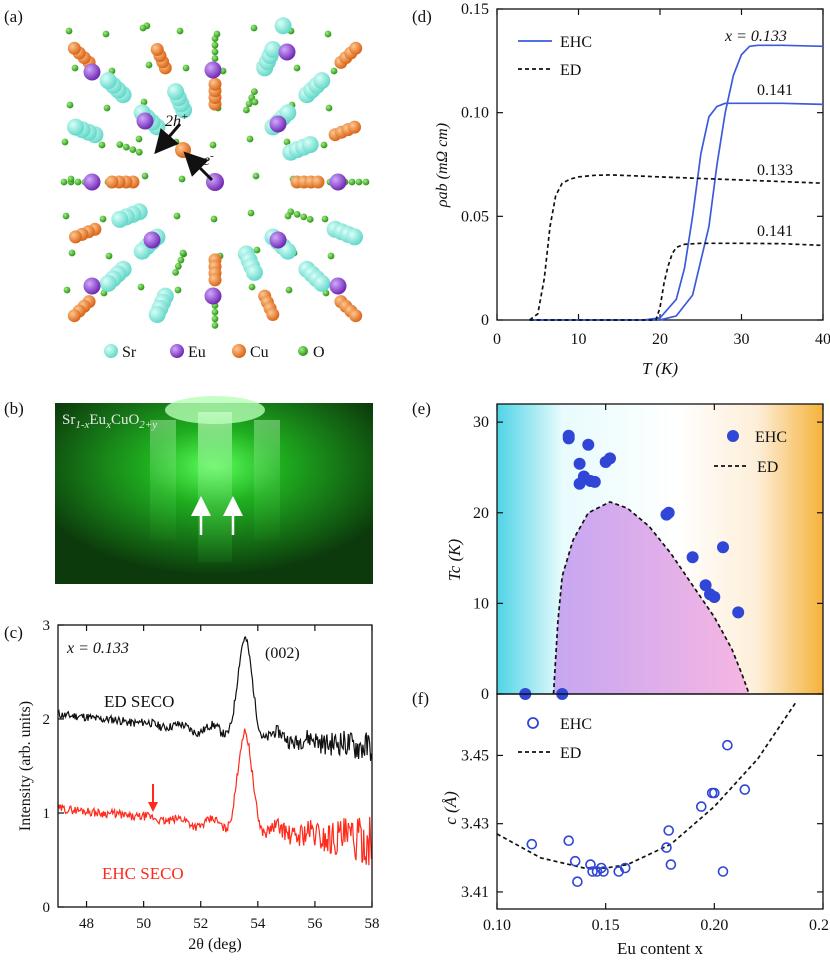  What do you see at coordinates (819, 925) in the screenshot?
I see `lat-xtick-label: 0.25` at bounding box center [819, 925].